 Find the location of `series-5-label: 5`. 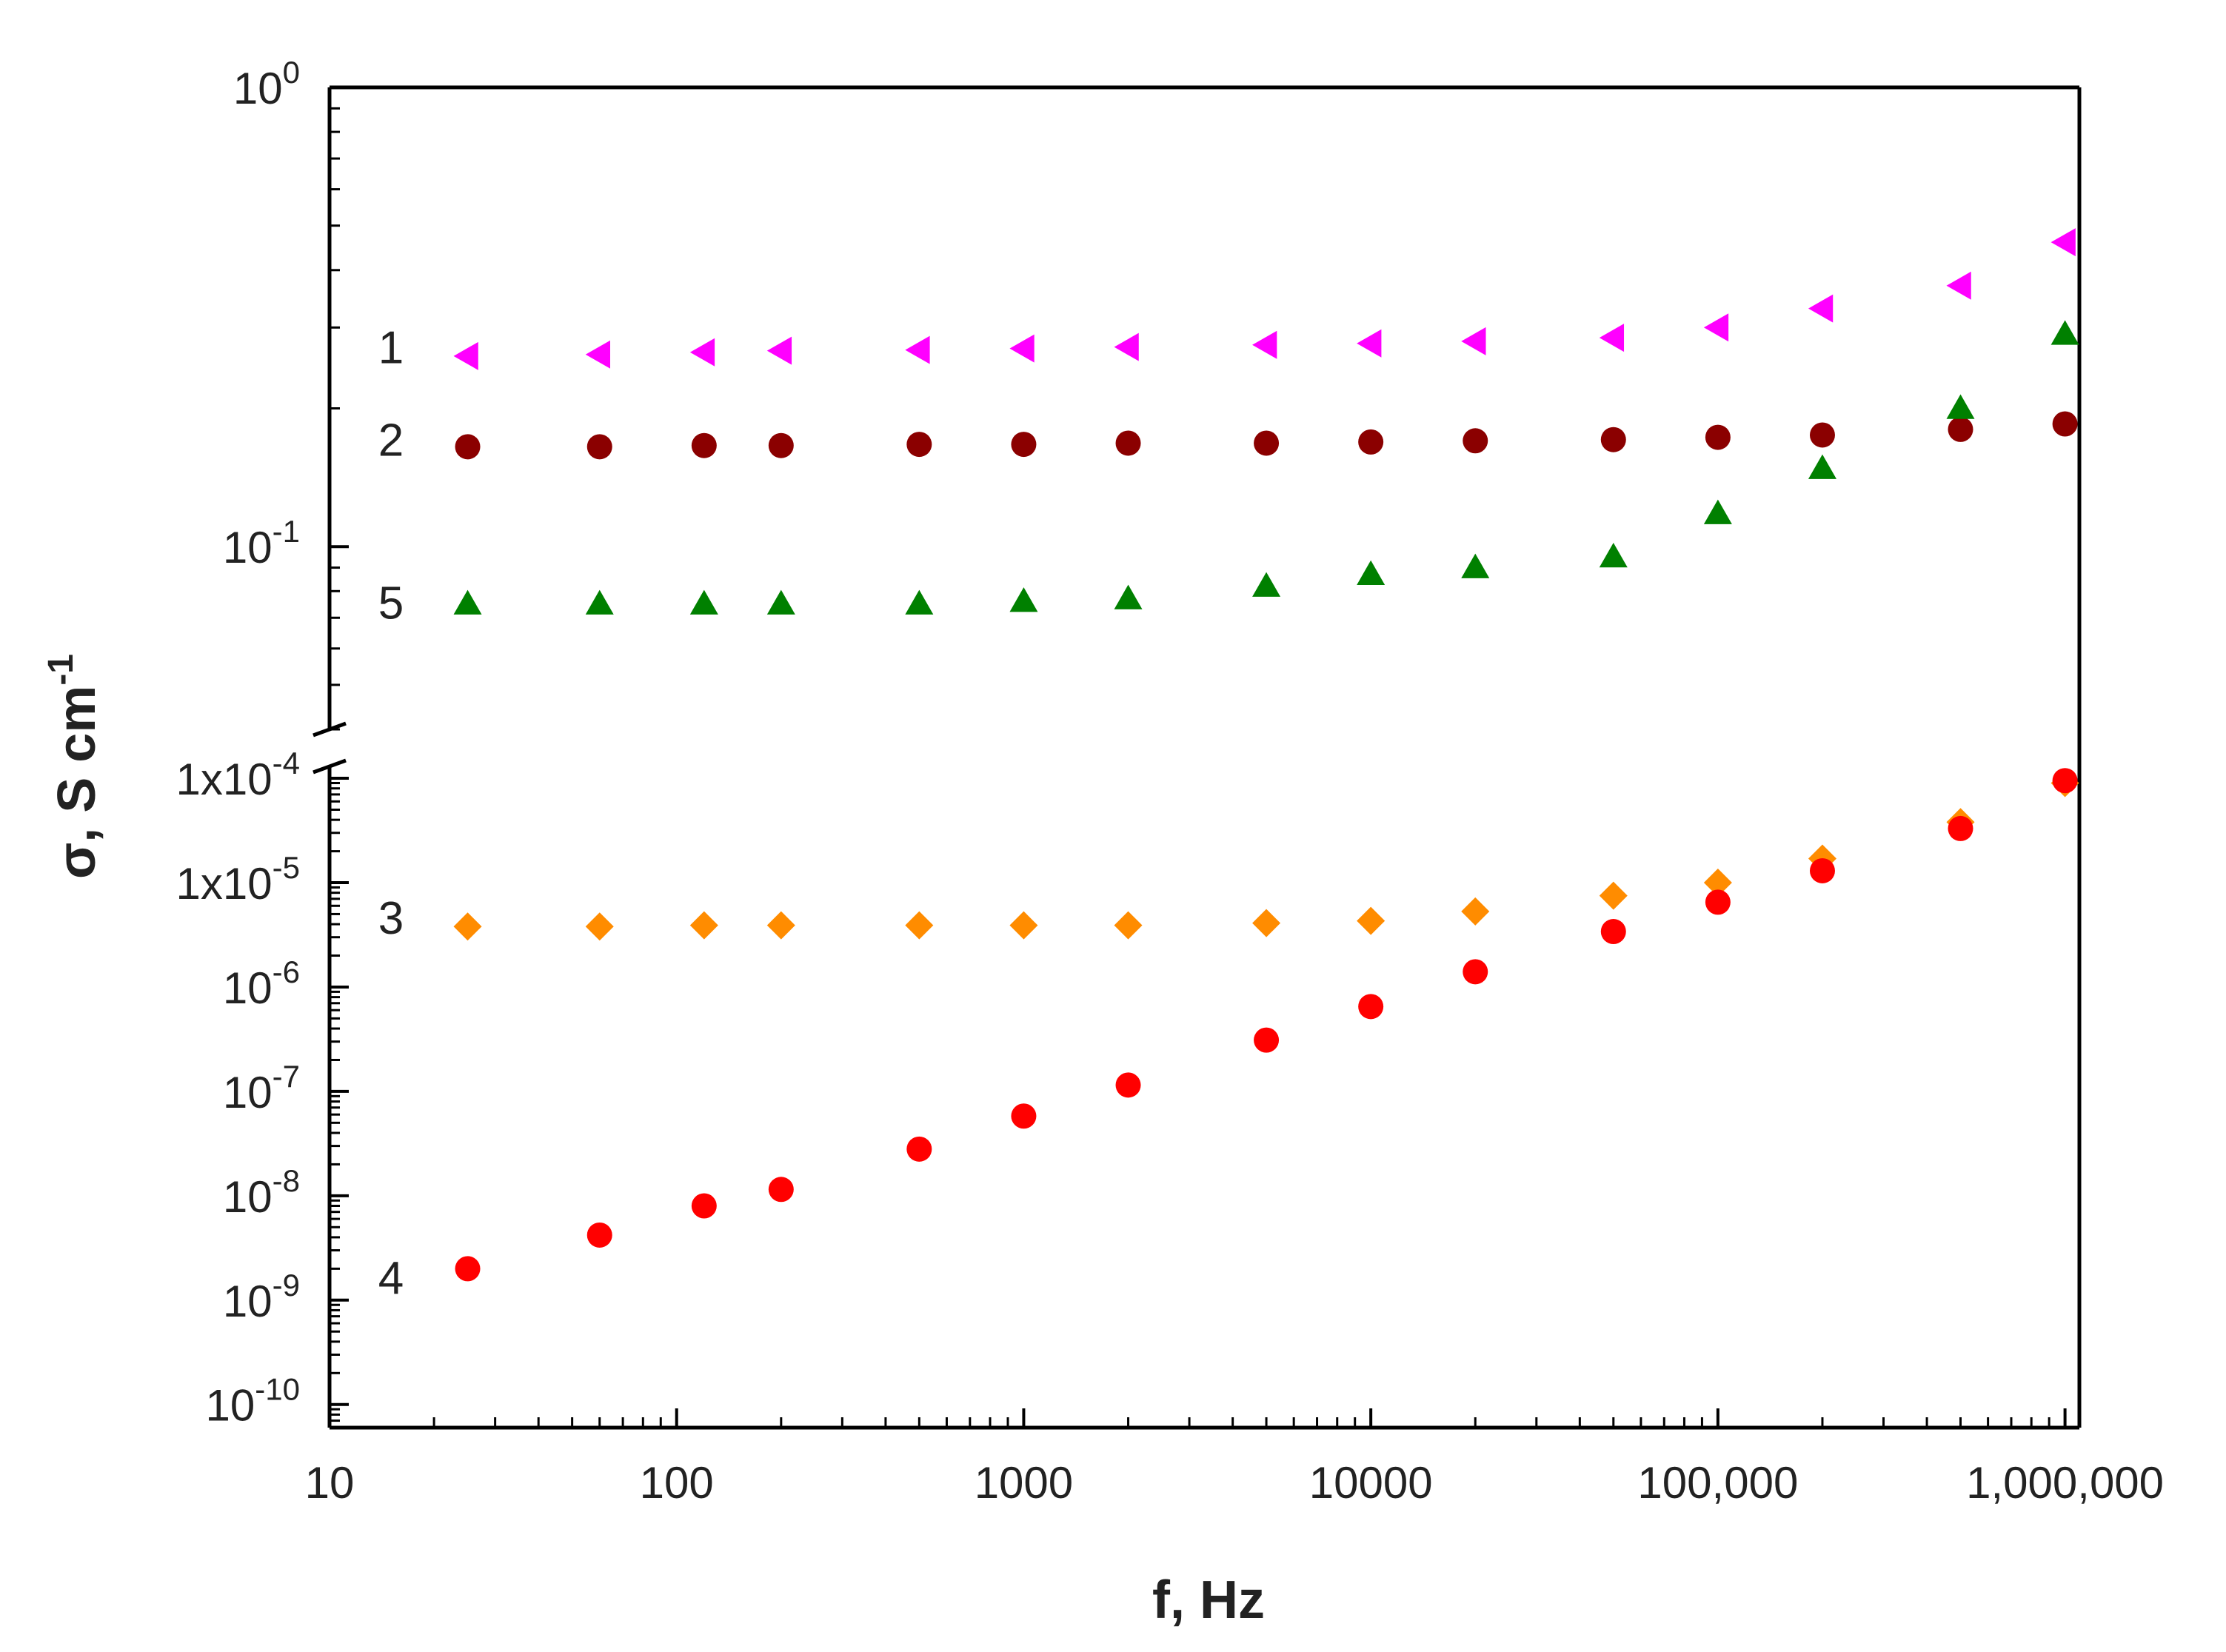

series-5-label: 5 is located at coordinates (391, 603).